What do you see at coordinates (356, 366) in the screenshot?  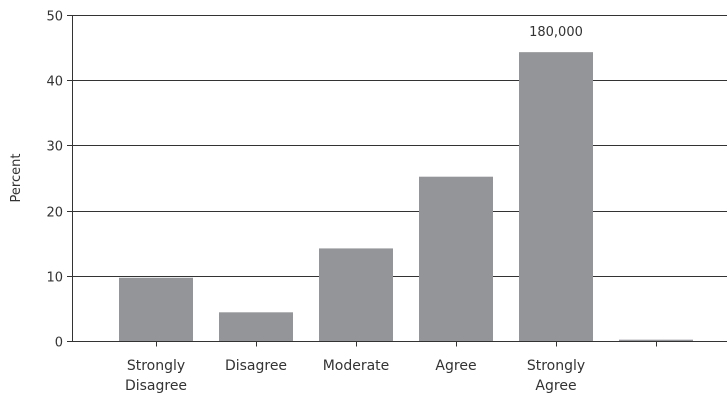 I see `x-category-label: Moderate` at bounding box center [356, 366].